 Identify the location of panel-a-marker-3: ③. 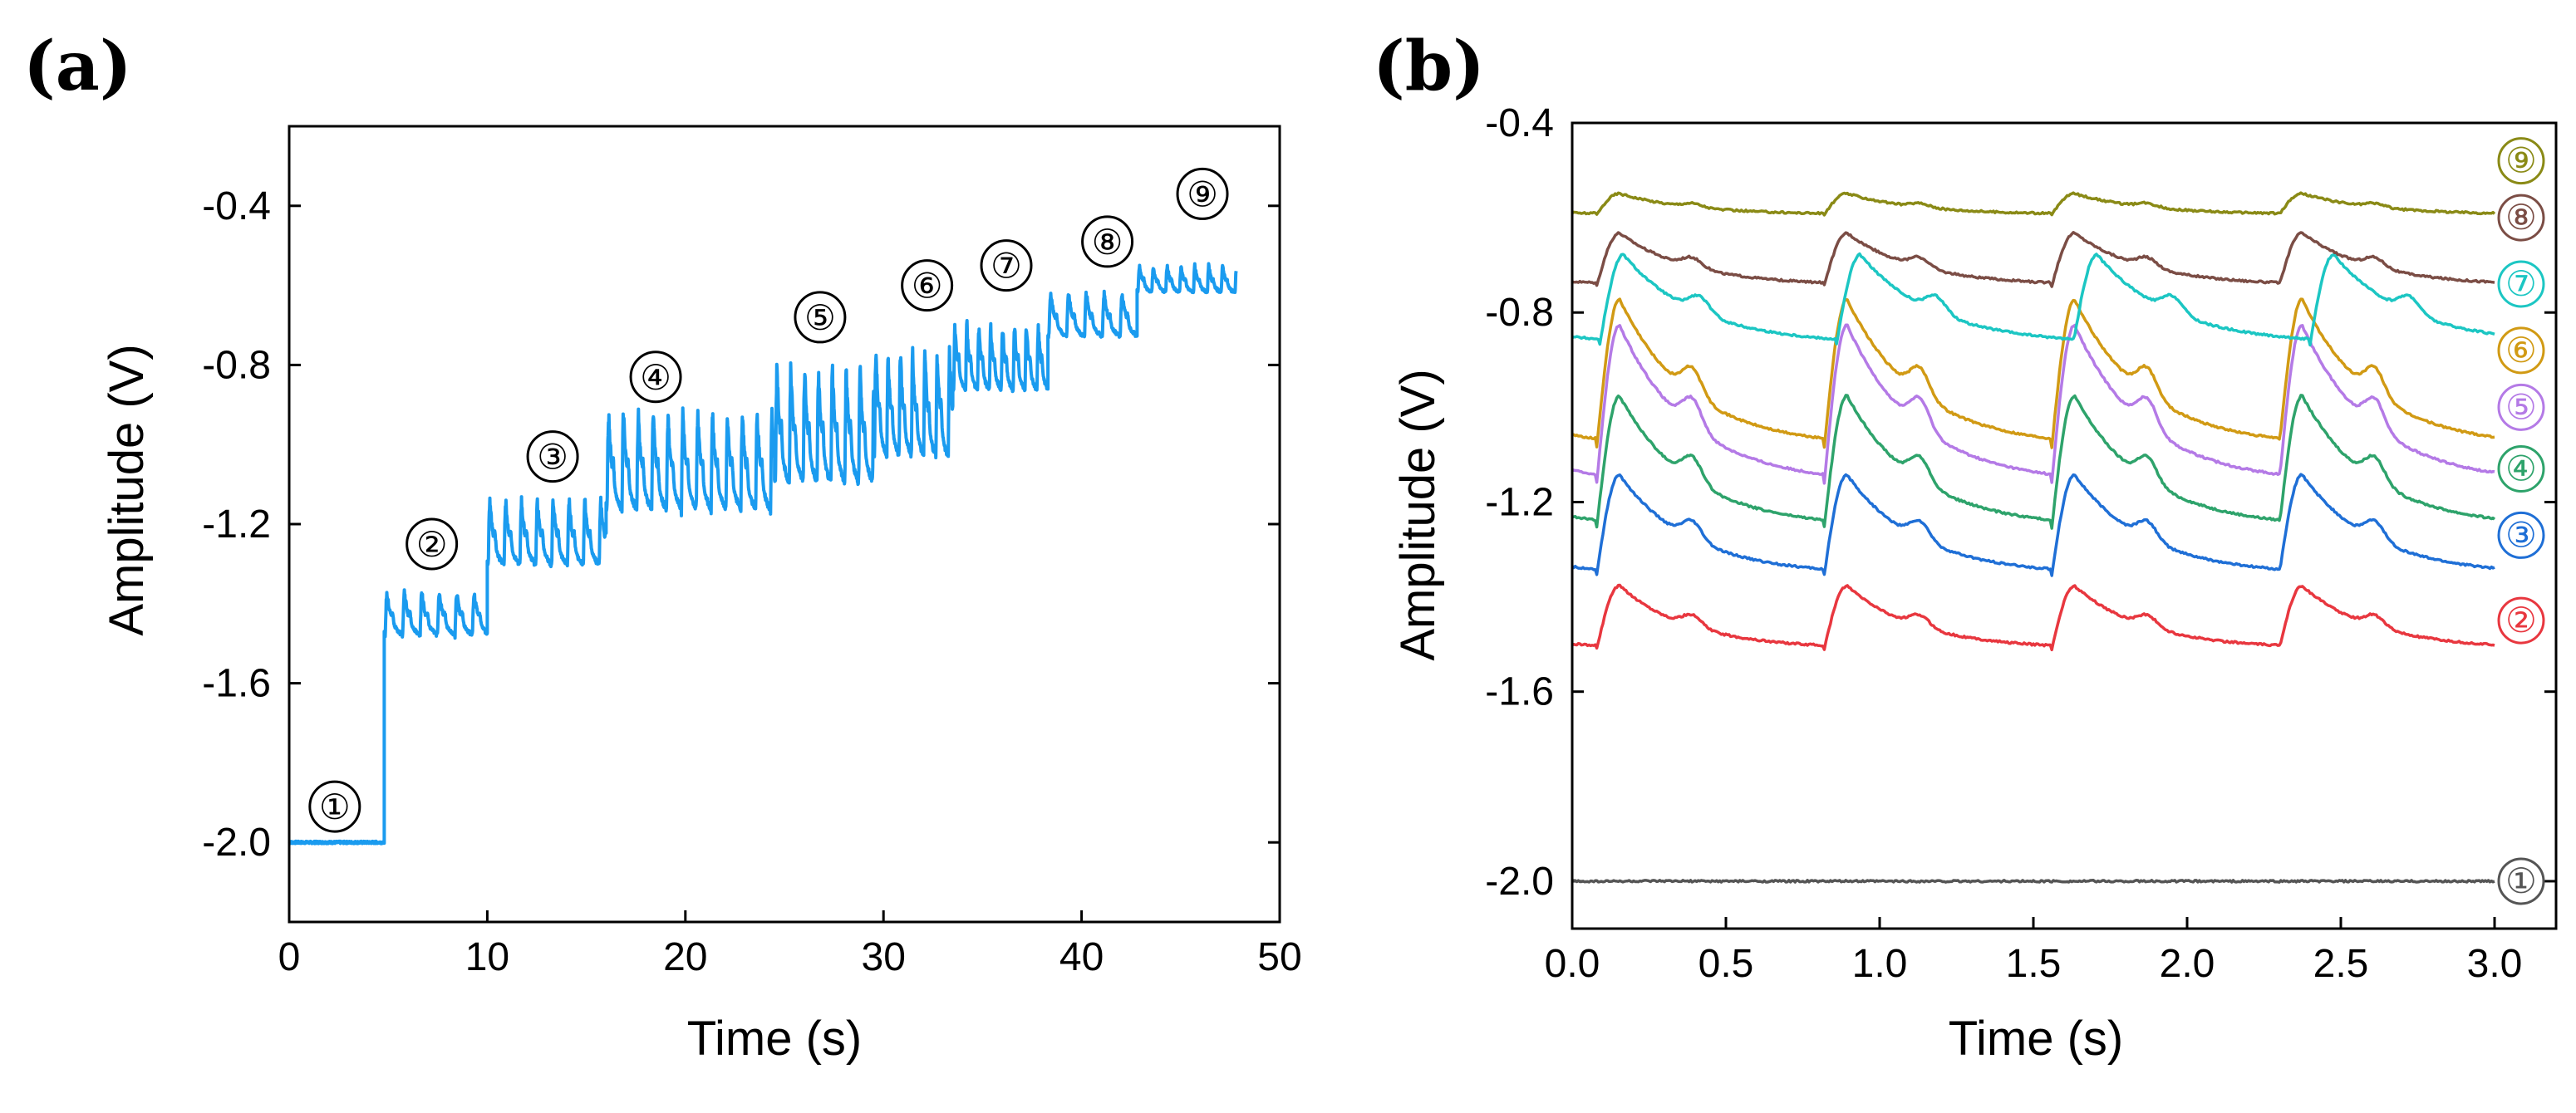
(552, 457).